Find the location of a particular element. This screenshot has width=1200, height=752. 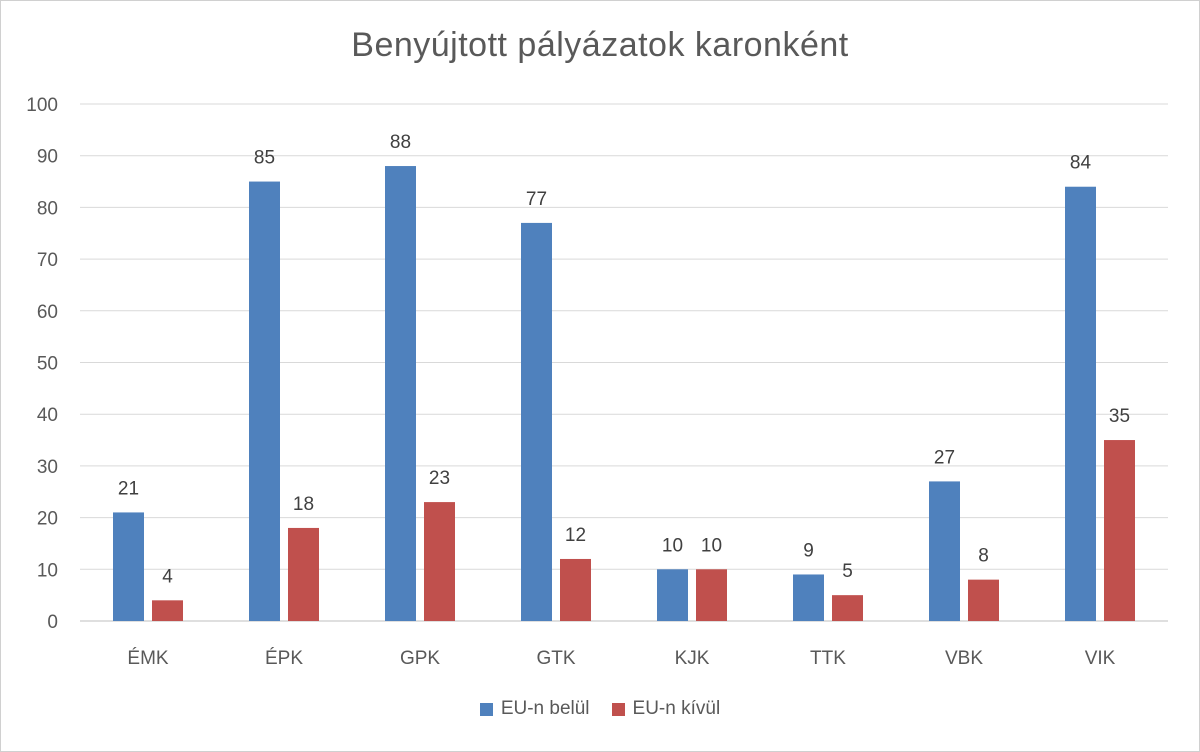

legend-item-series-1: EU-n belül is located at coordinates (534, 709).